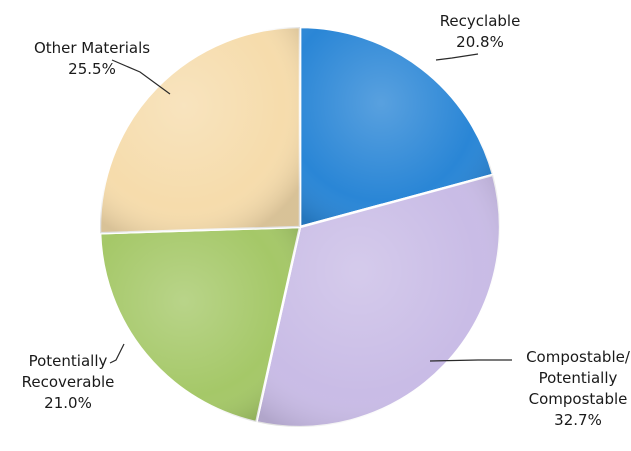 This screenshot has width=631, height=451. What do you see at coordinates (68, 403) in the screenshot?
I see `slice-value-label: 21.0%` at bounding box center [68, 403].